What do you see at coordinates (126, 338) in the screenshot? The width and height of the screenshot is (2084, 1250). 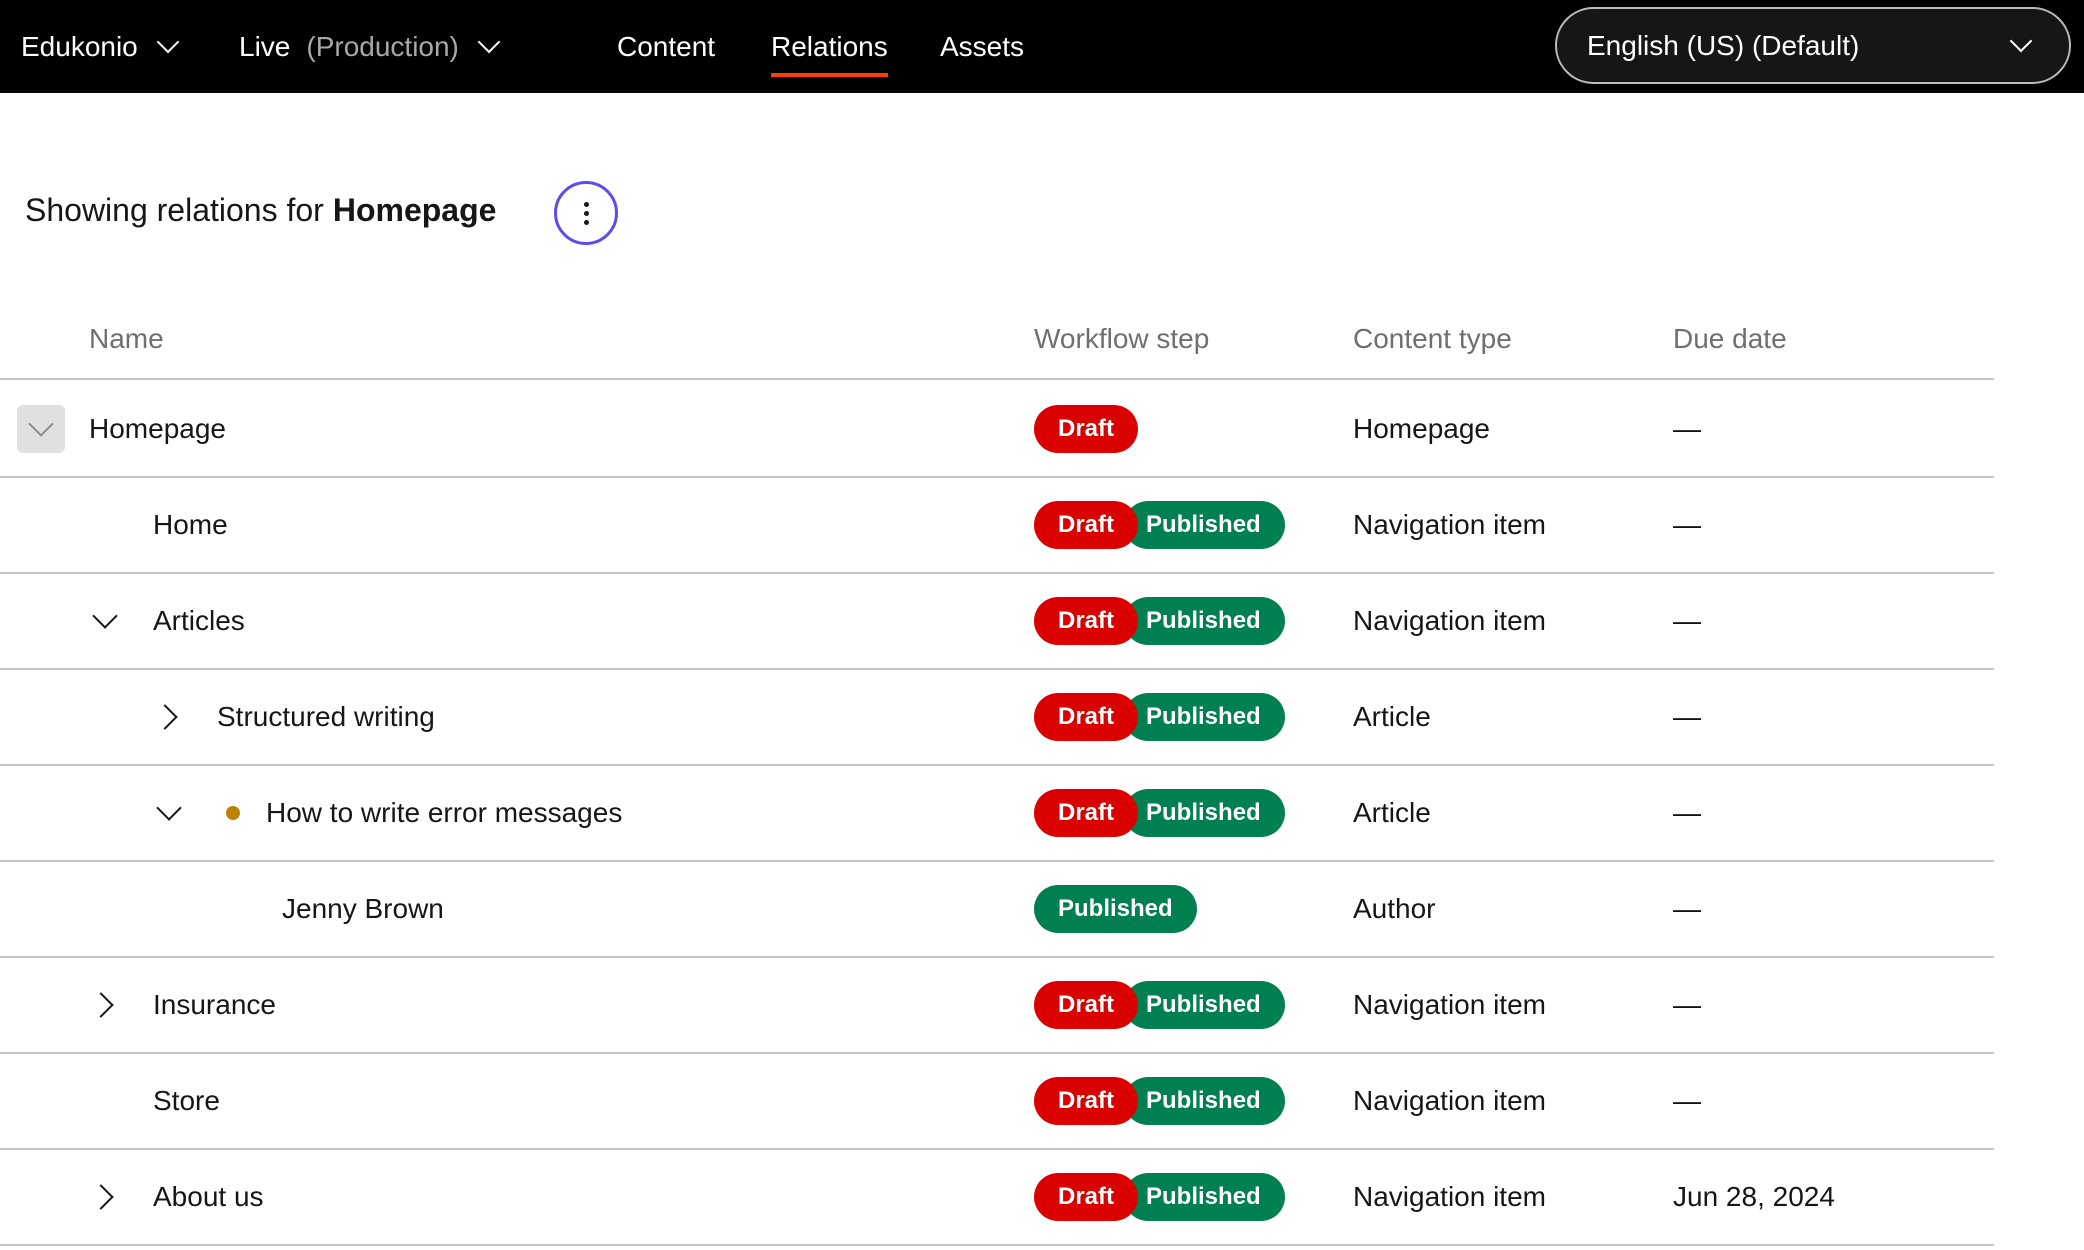 I see `column-name: Name` at bounding box center [126, 338].